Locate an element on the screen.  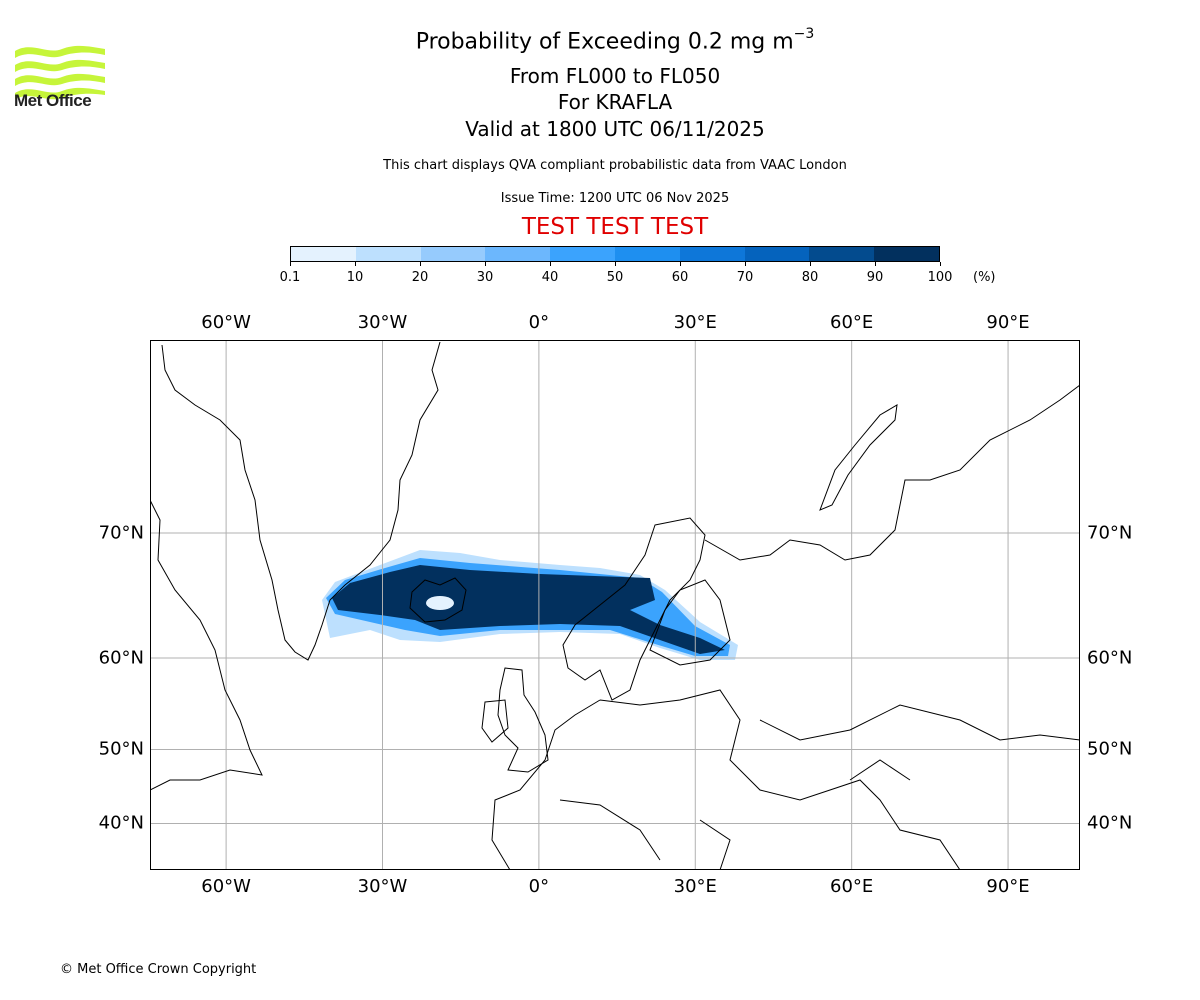
colorbar-tick-label: 100 is located at coordinates (940, 277).